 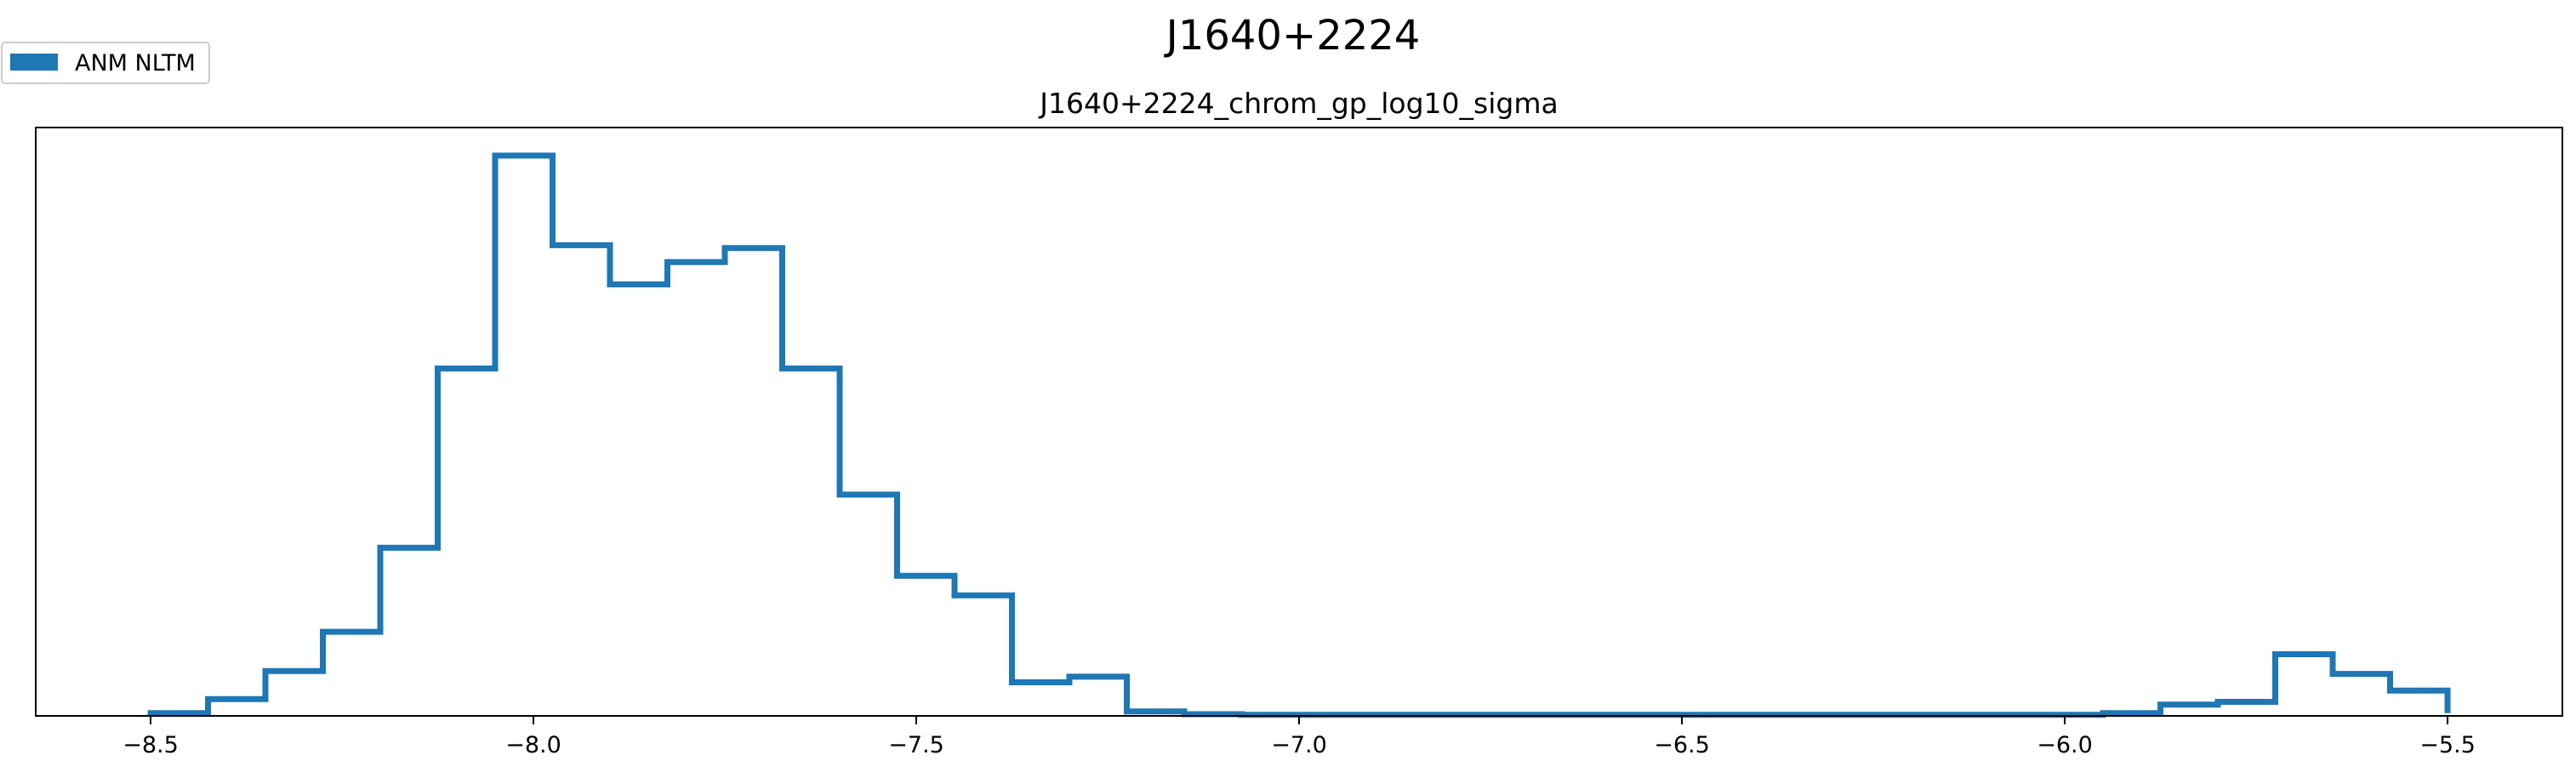 What do you see at coordinates (34, 62) in the screenshot?
I see `legend-swatch-anm-nltm` at bounding box center [34, 62].